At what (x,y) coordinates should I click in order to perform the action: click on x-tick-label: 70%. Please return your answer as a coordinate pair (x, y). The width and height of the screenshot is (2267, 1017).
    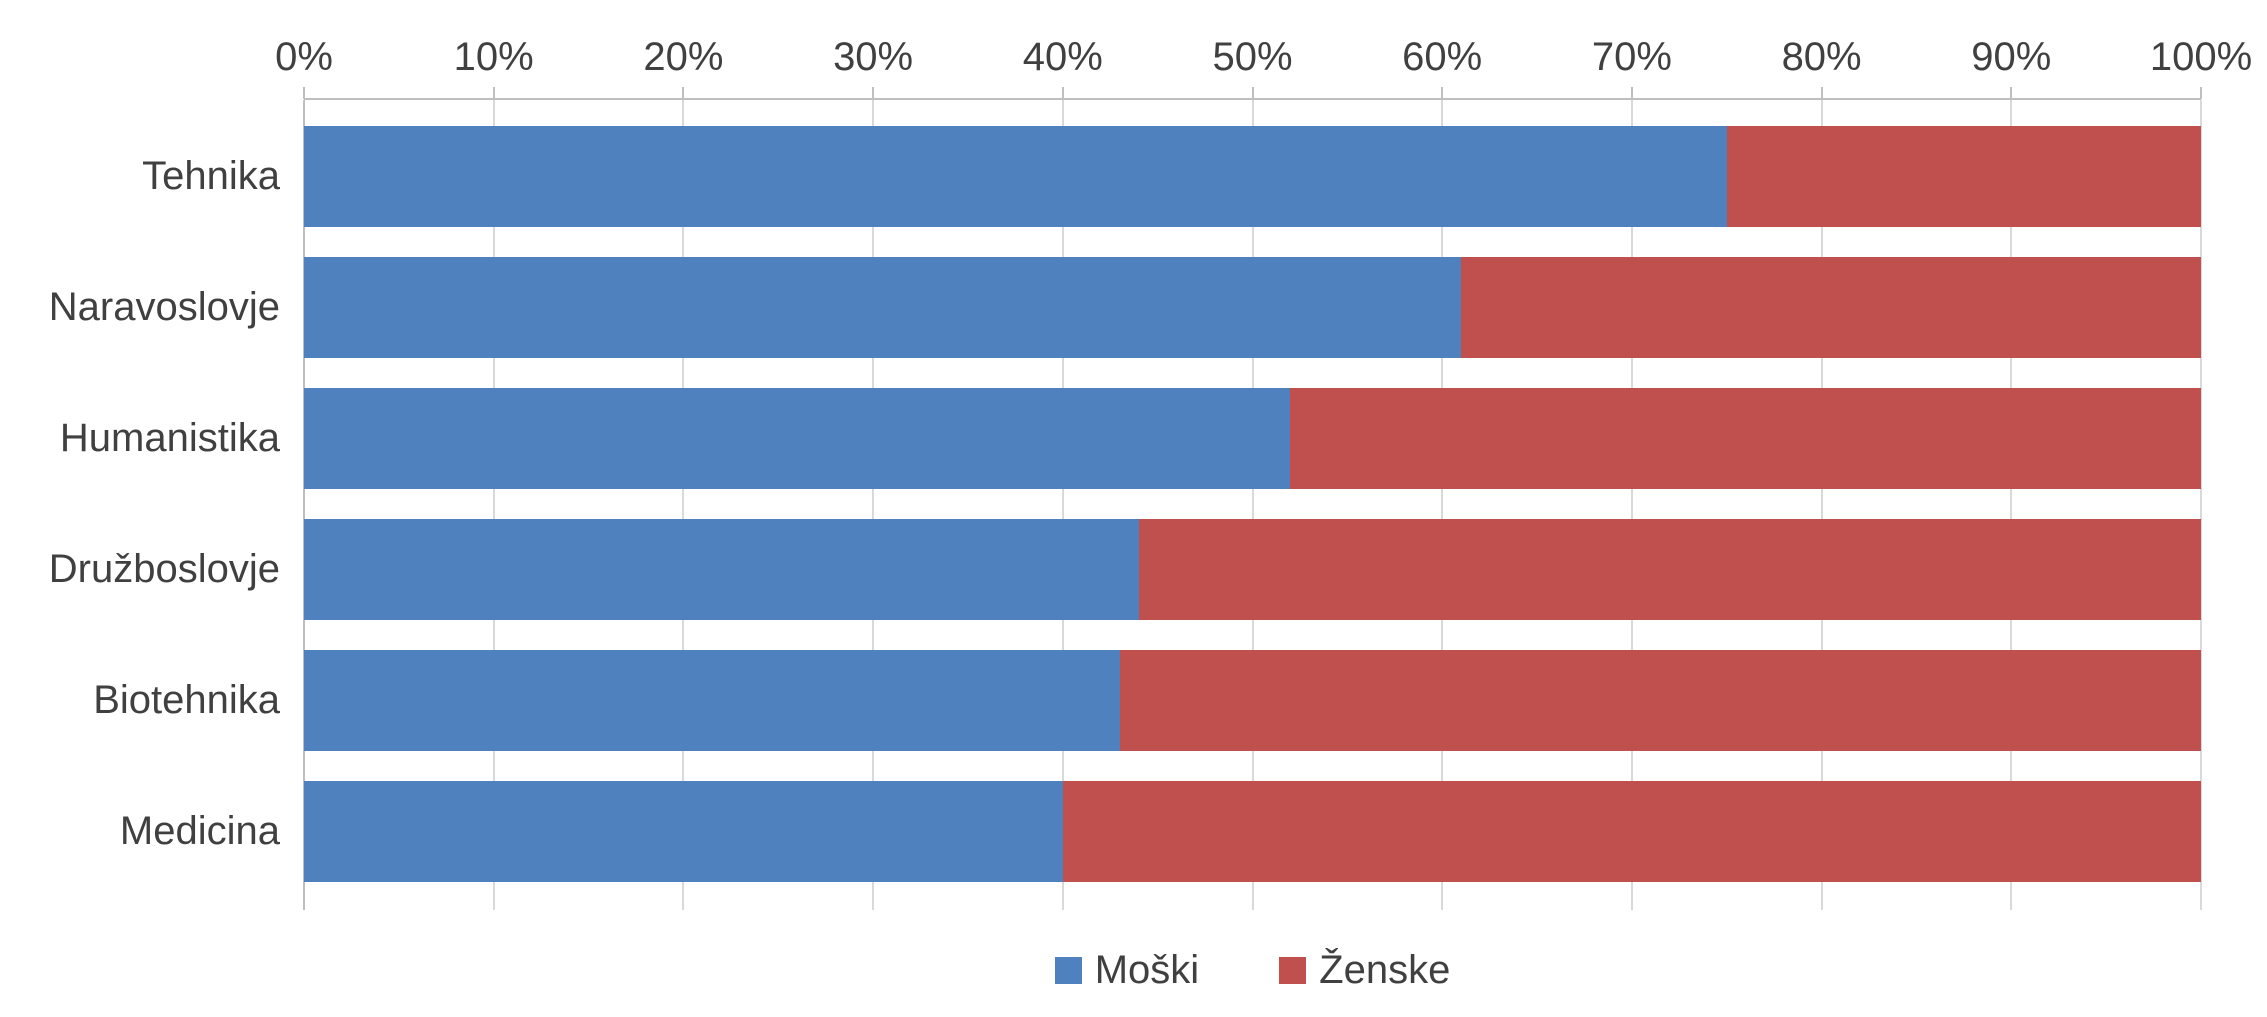
    Looking at the image, I should click on (1631, 57).